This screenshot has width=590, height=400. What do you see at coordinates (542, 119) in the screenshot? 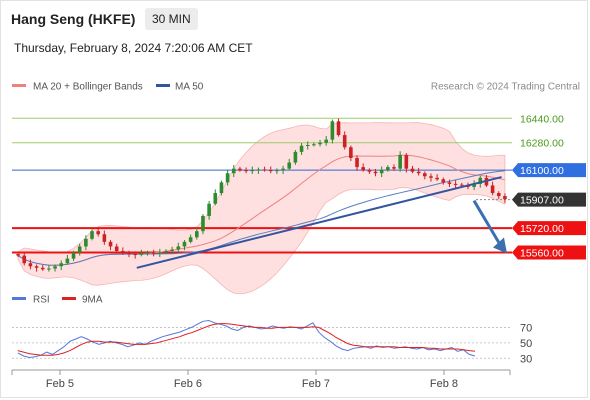
I see `level-label: 16440.00` at bounding box center [542, 119].